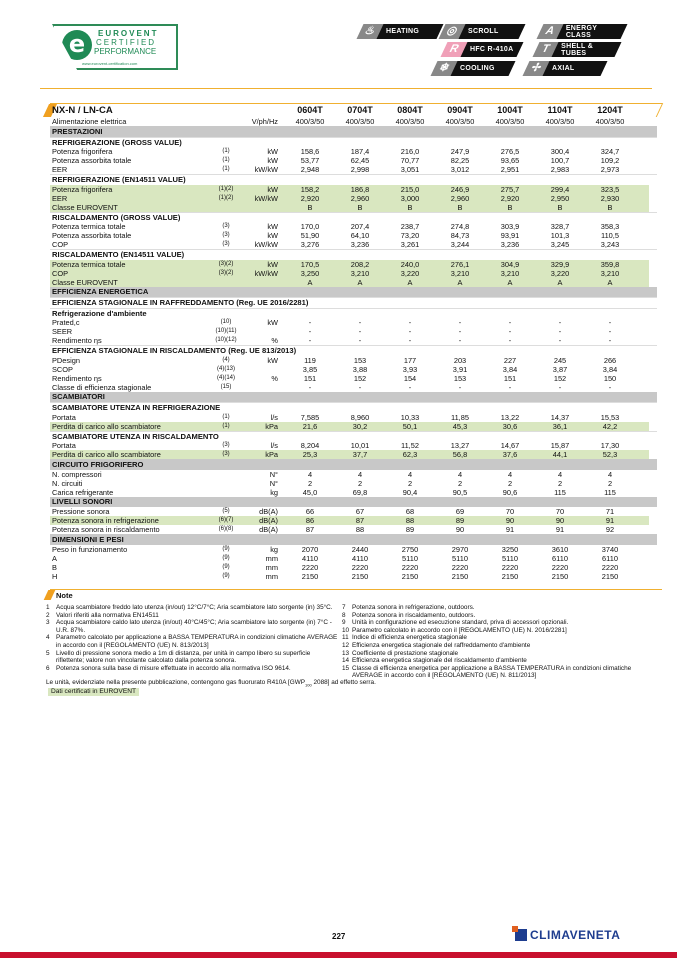 This screenshot has height=958, width=677. I want to click on cell-value: 115, so click(610, 492).